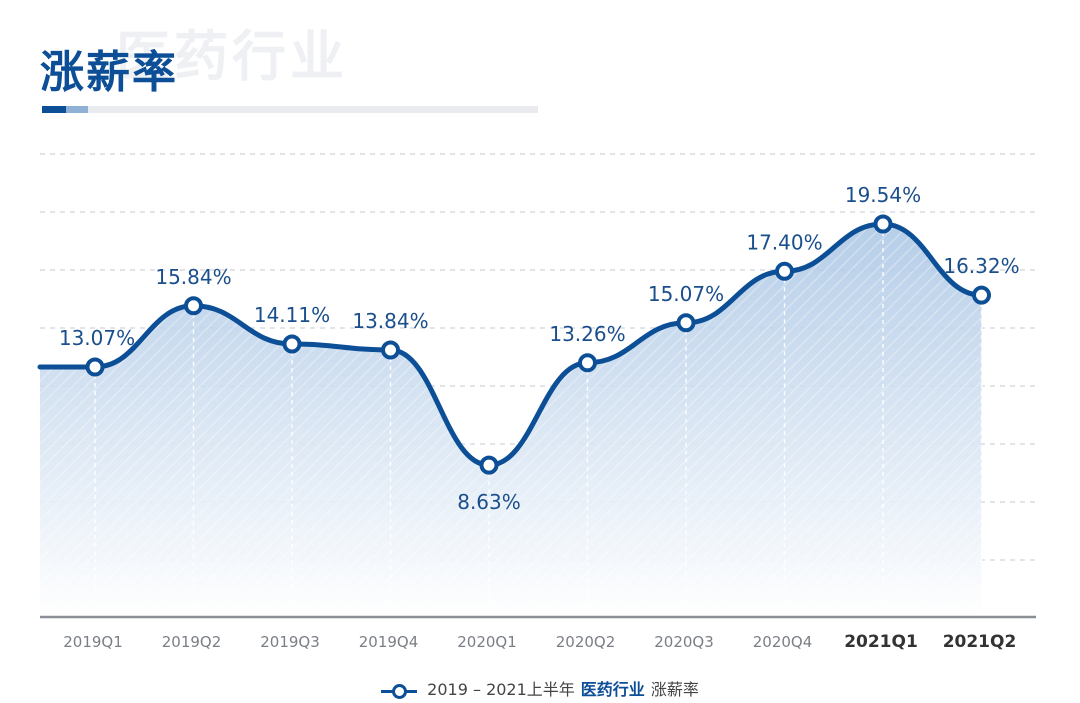 The width and height of the screenshot is (1080, 703). What do you see at coordinates (93, 642) in the screenshot?
I see `x-tick-label: 2019Q1` at bounding box center [93, 642].